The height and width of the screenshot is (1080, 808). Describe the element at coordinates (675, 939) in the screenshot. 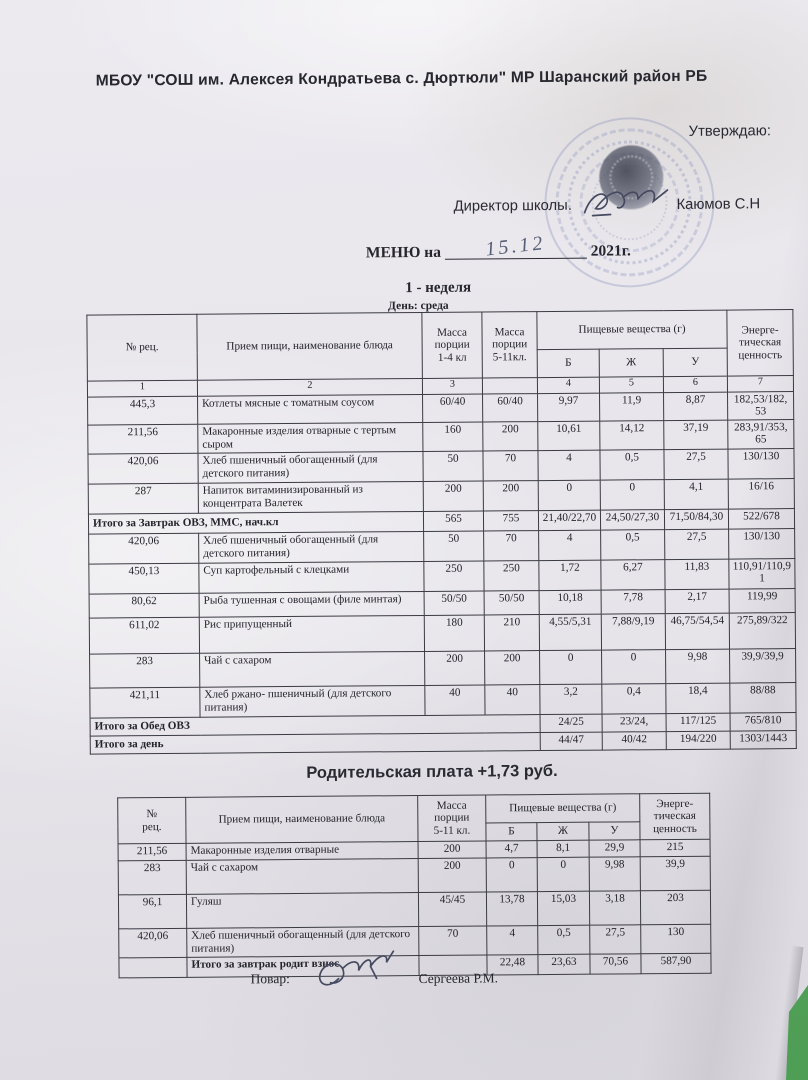

I see `menu-table-cell: 130` at that location.